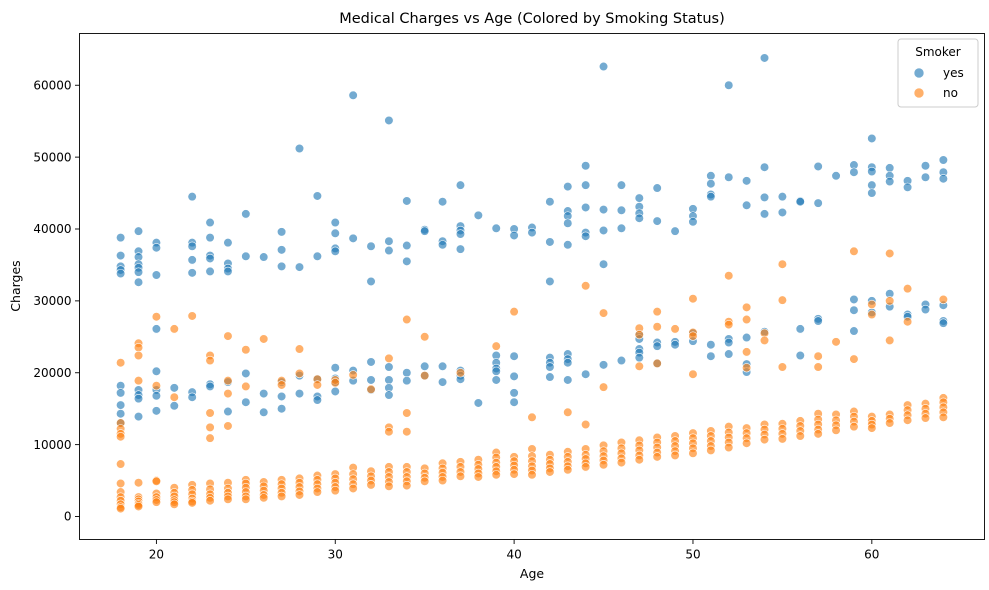 The width and height of the screenshot is (989, 590). What do you see at coordinates (52, 229) in the screenshot?
I see `y-tick-label: 40000` at bounding box center [52, 229].